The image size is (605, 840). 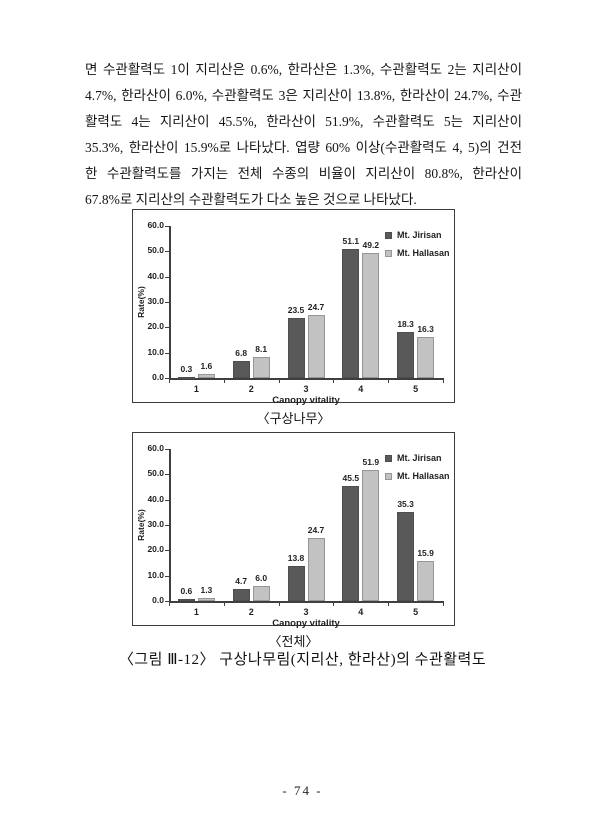 What do you see at coordinates (302, 790) in the screenshot?
I see `page-number: - 74 -` at bounding box center [302, 790].